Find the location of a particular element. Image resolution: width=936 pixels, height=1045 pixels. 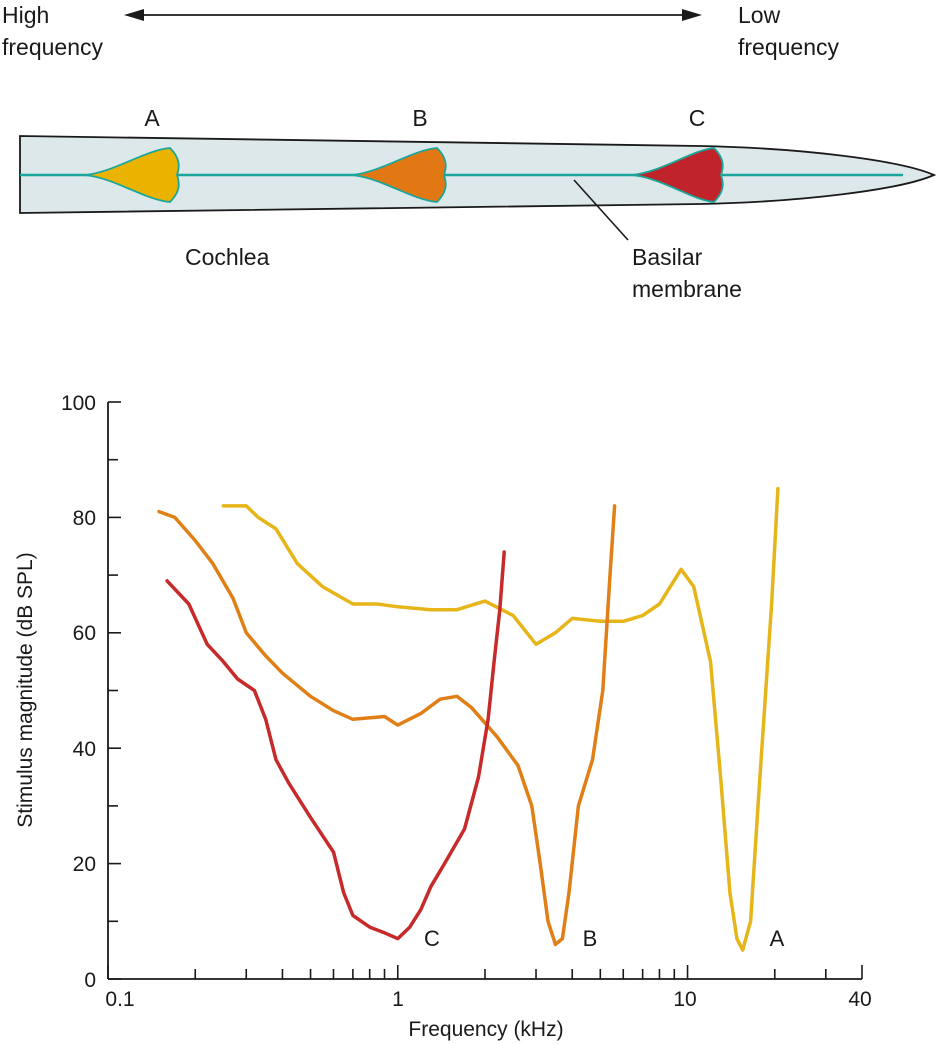

x-tick-label-1: 1 is located at coordinates (398, 999).